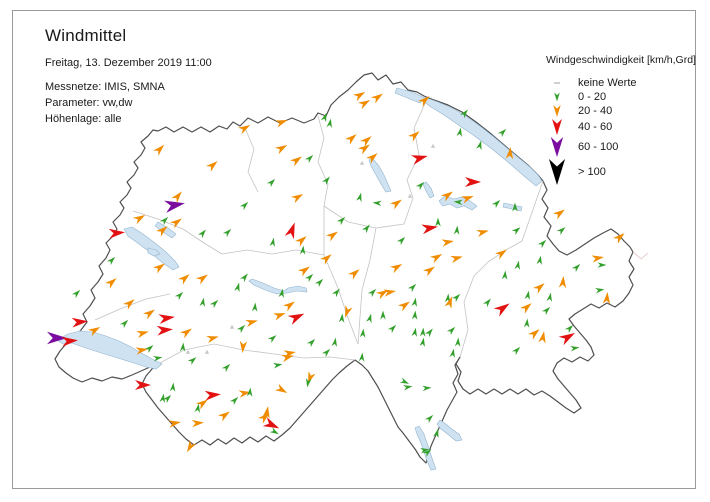  I want to click on legend-item-r: 40 - 60, so click(621, 127).